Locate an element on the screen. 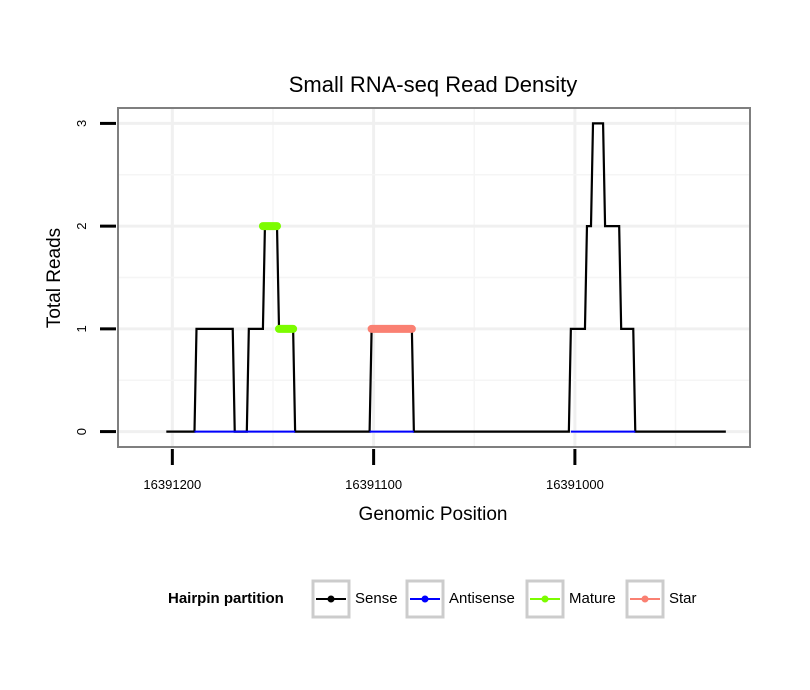  x-axis: 16391200 16391100 16391000 is located at coordinates (373, 470).